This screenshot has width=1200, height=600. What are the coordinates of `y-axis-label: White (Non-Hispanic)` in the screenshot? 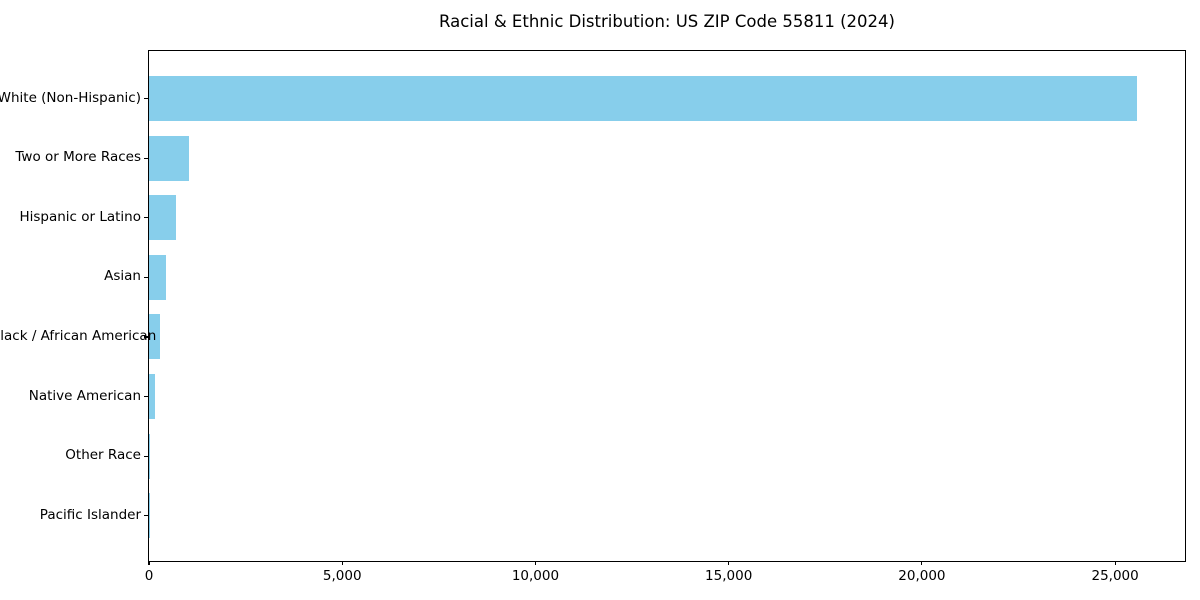 It's located at (70, 97).